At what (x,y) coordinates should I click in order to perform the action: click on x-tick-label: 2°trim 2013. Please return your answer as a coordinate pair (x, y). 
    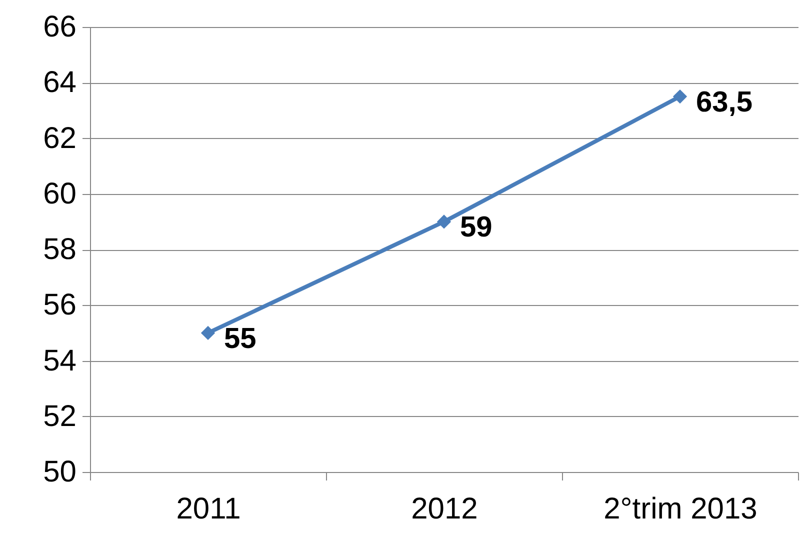
    Looking at the image, I should click on (681, 509).